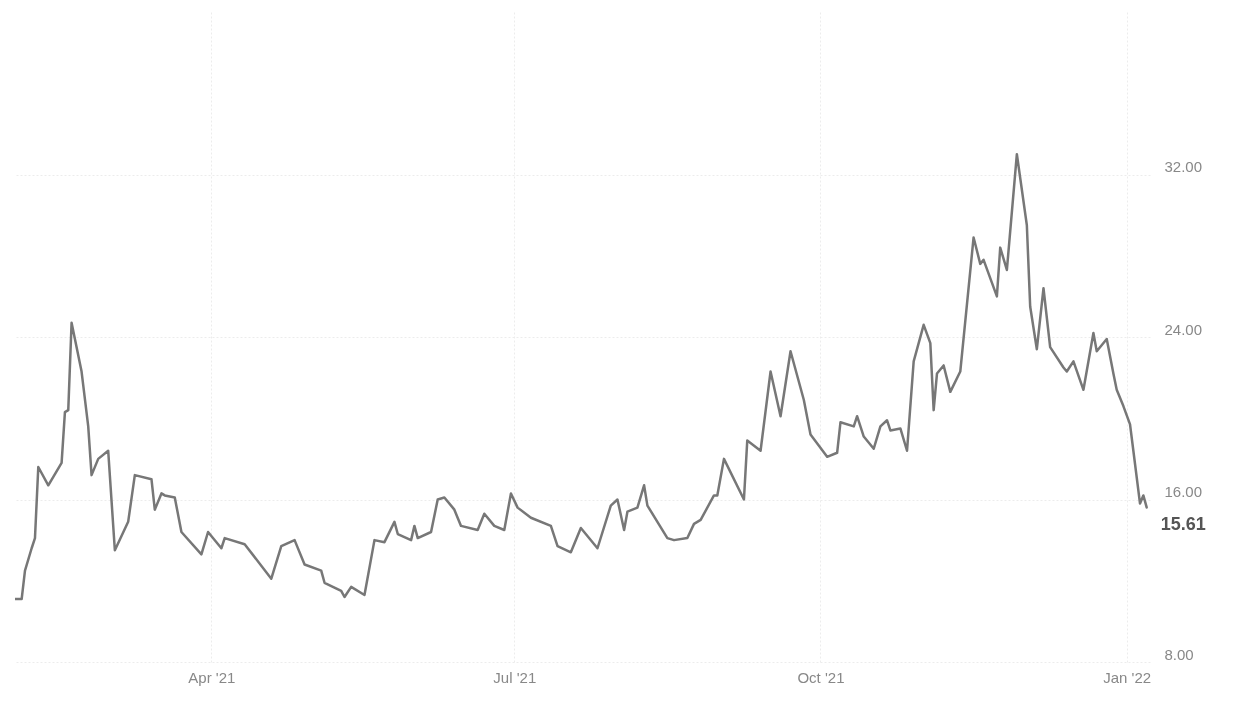 This screenshot has width=1253, height=706. I want to click on x-tick-label: Apr '21, so click(212, 677).